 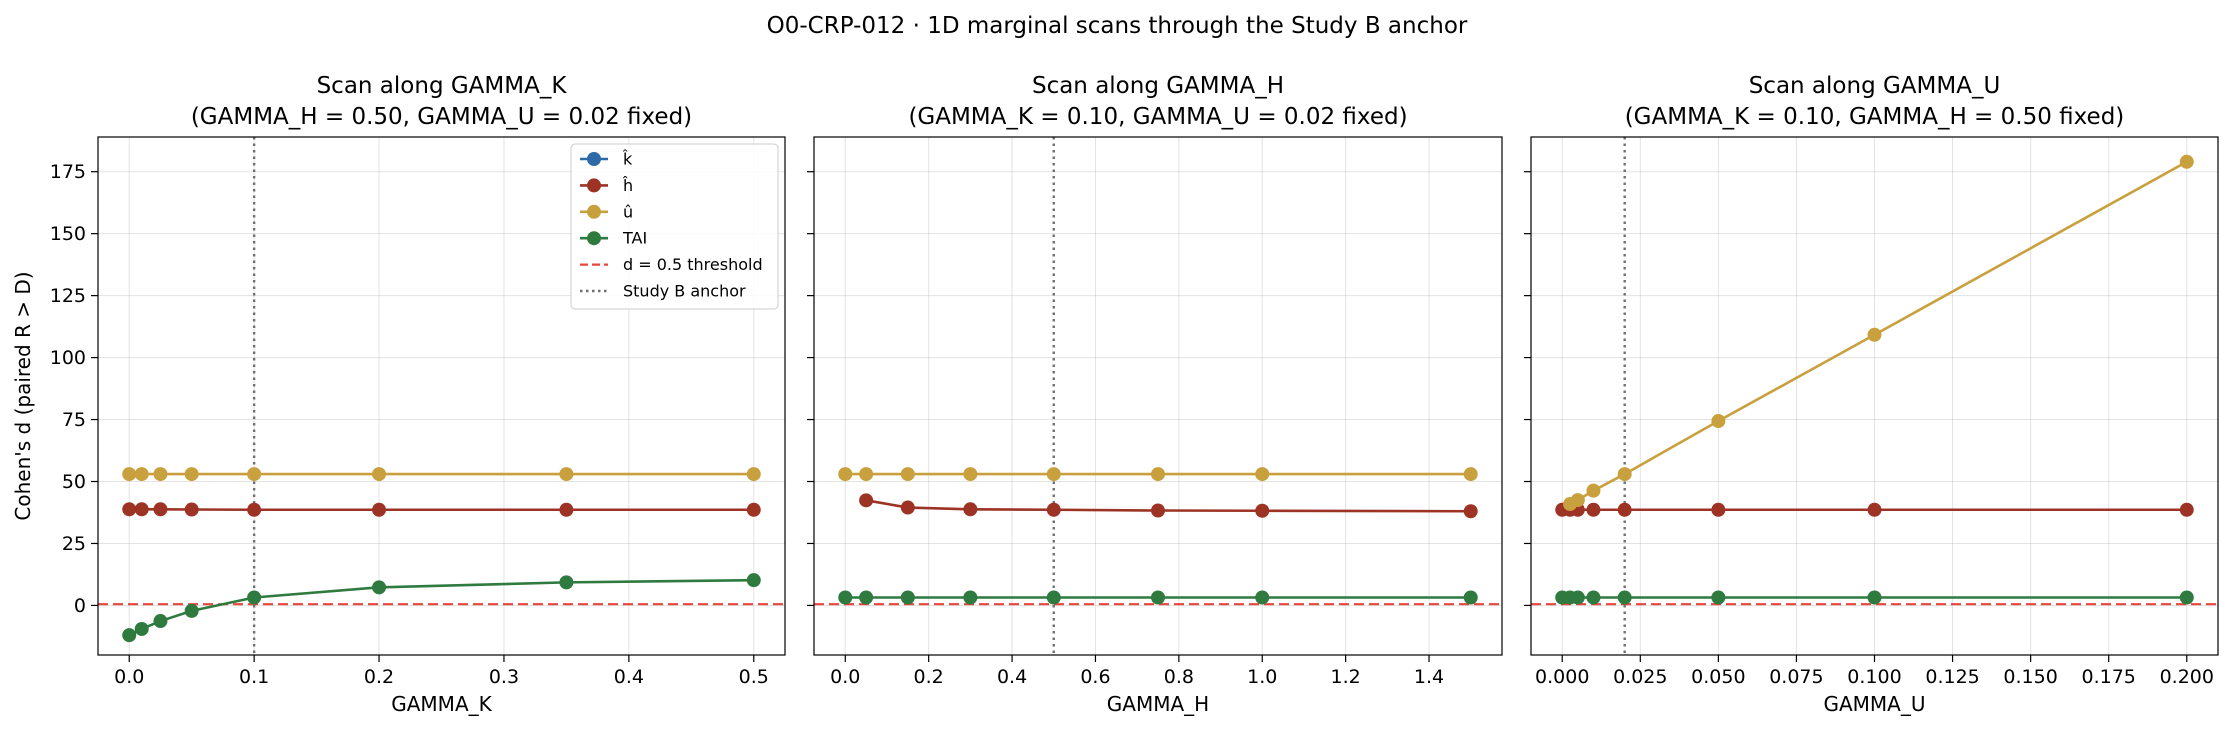 I want to click on legend-item: ĥ, so click(x=606, y=185).